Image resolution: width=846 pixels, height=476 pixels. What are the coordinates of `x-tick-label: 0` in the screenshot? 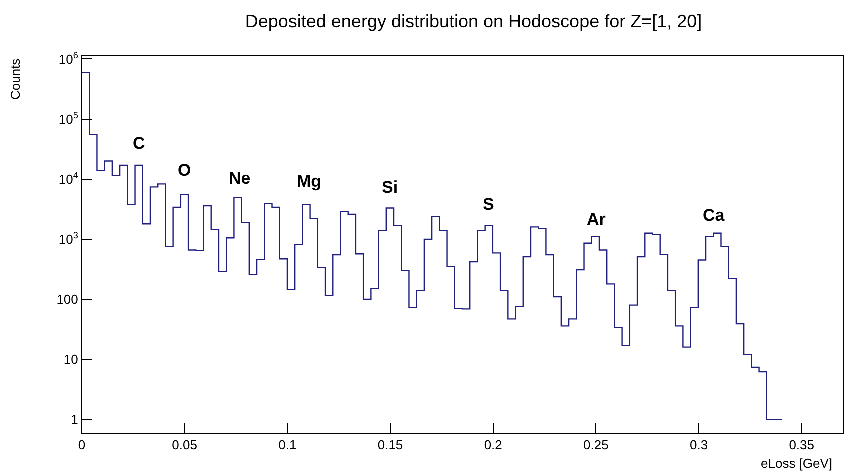 It's located at (82, 445).